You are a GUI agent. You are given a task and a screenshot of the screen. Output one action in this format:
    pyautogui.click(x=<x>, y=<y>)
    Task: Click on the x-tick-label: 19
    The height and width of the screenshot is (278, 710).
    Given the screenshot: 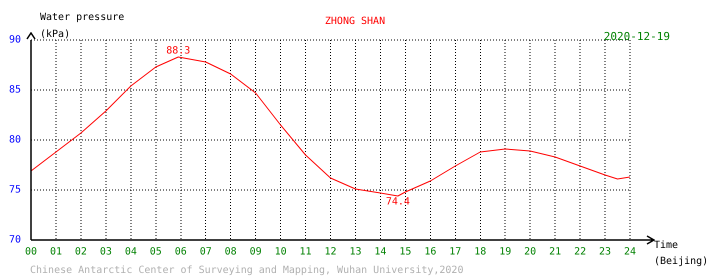 What is the action you would take?
    pyautogui.click(x=505, y=252)
    